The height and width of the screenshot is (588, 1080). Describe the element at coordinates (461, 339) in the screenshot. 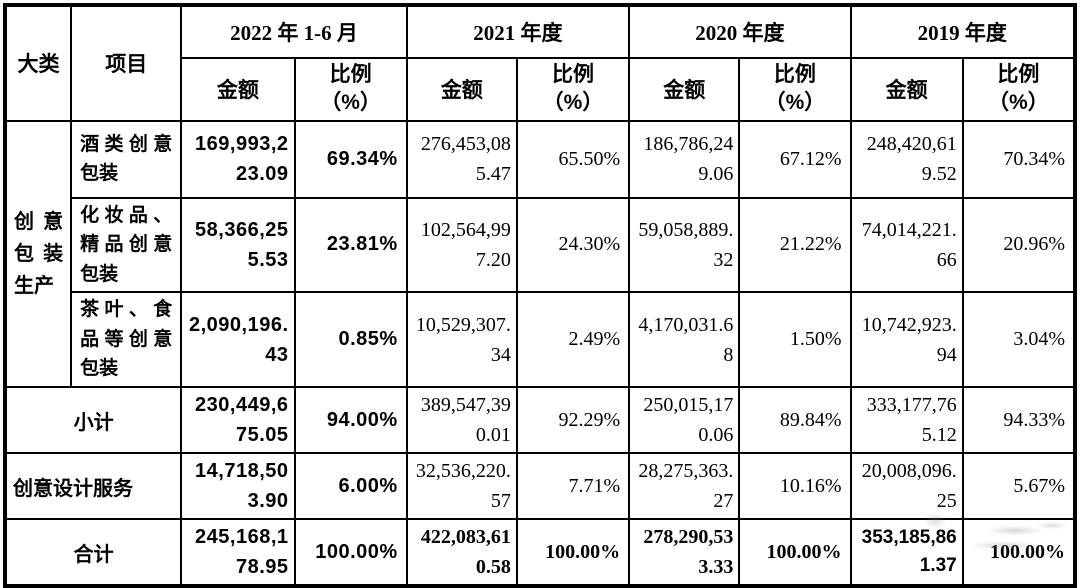

I see `amount-2021: 10,529,307.34` at that location.